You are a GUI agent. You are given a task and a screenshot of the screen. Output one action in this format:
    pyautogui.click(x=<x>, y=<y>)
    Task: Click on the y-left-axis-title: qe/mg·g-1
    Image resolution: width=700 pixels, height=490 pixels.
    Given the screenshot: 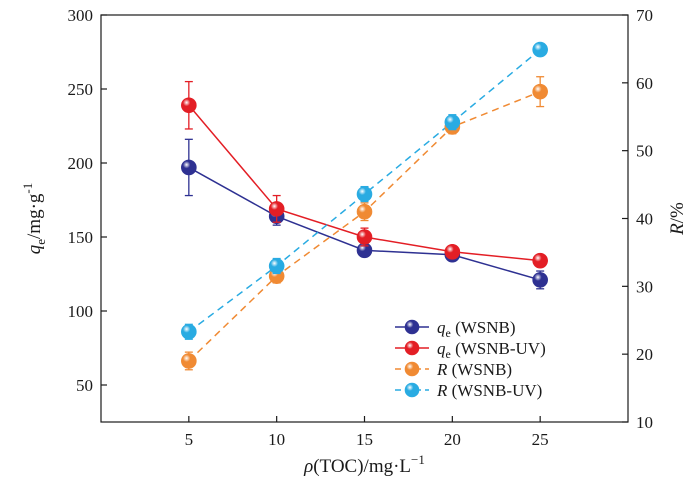 What is the action you would take?
    pyautogui.click(x=34, y=219)
    